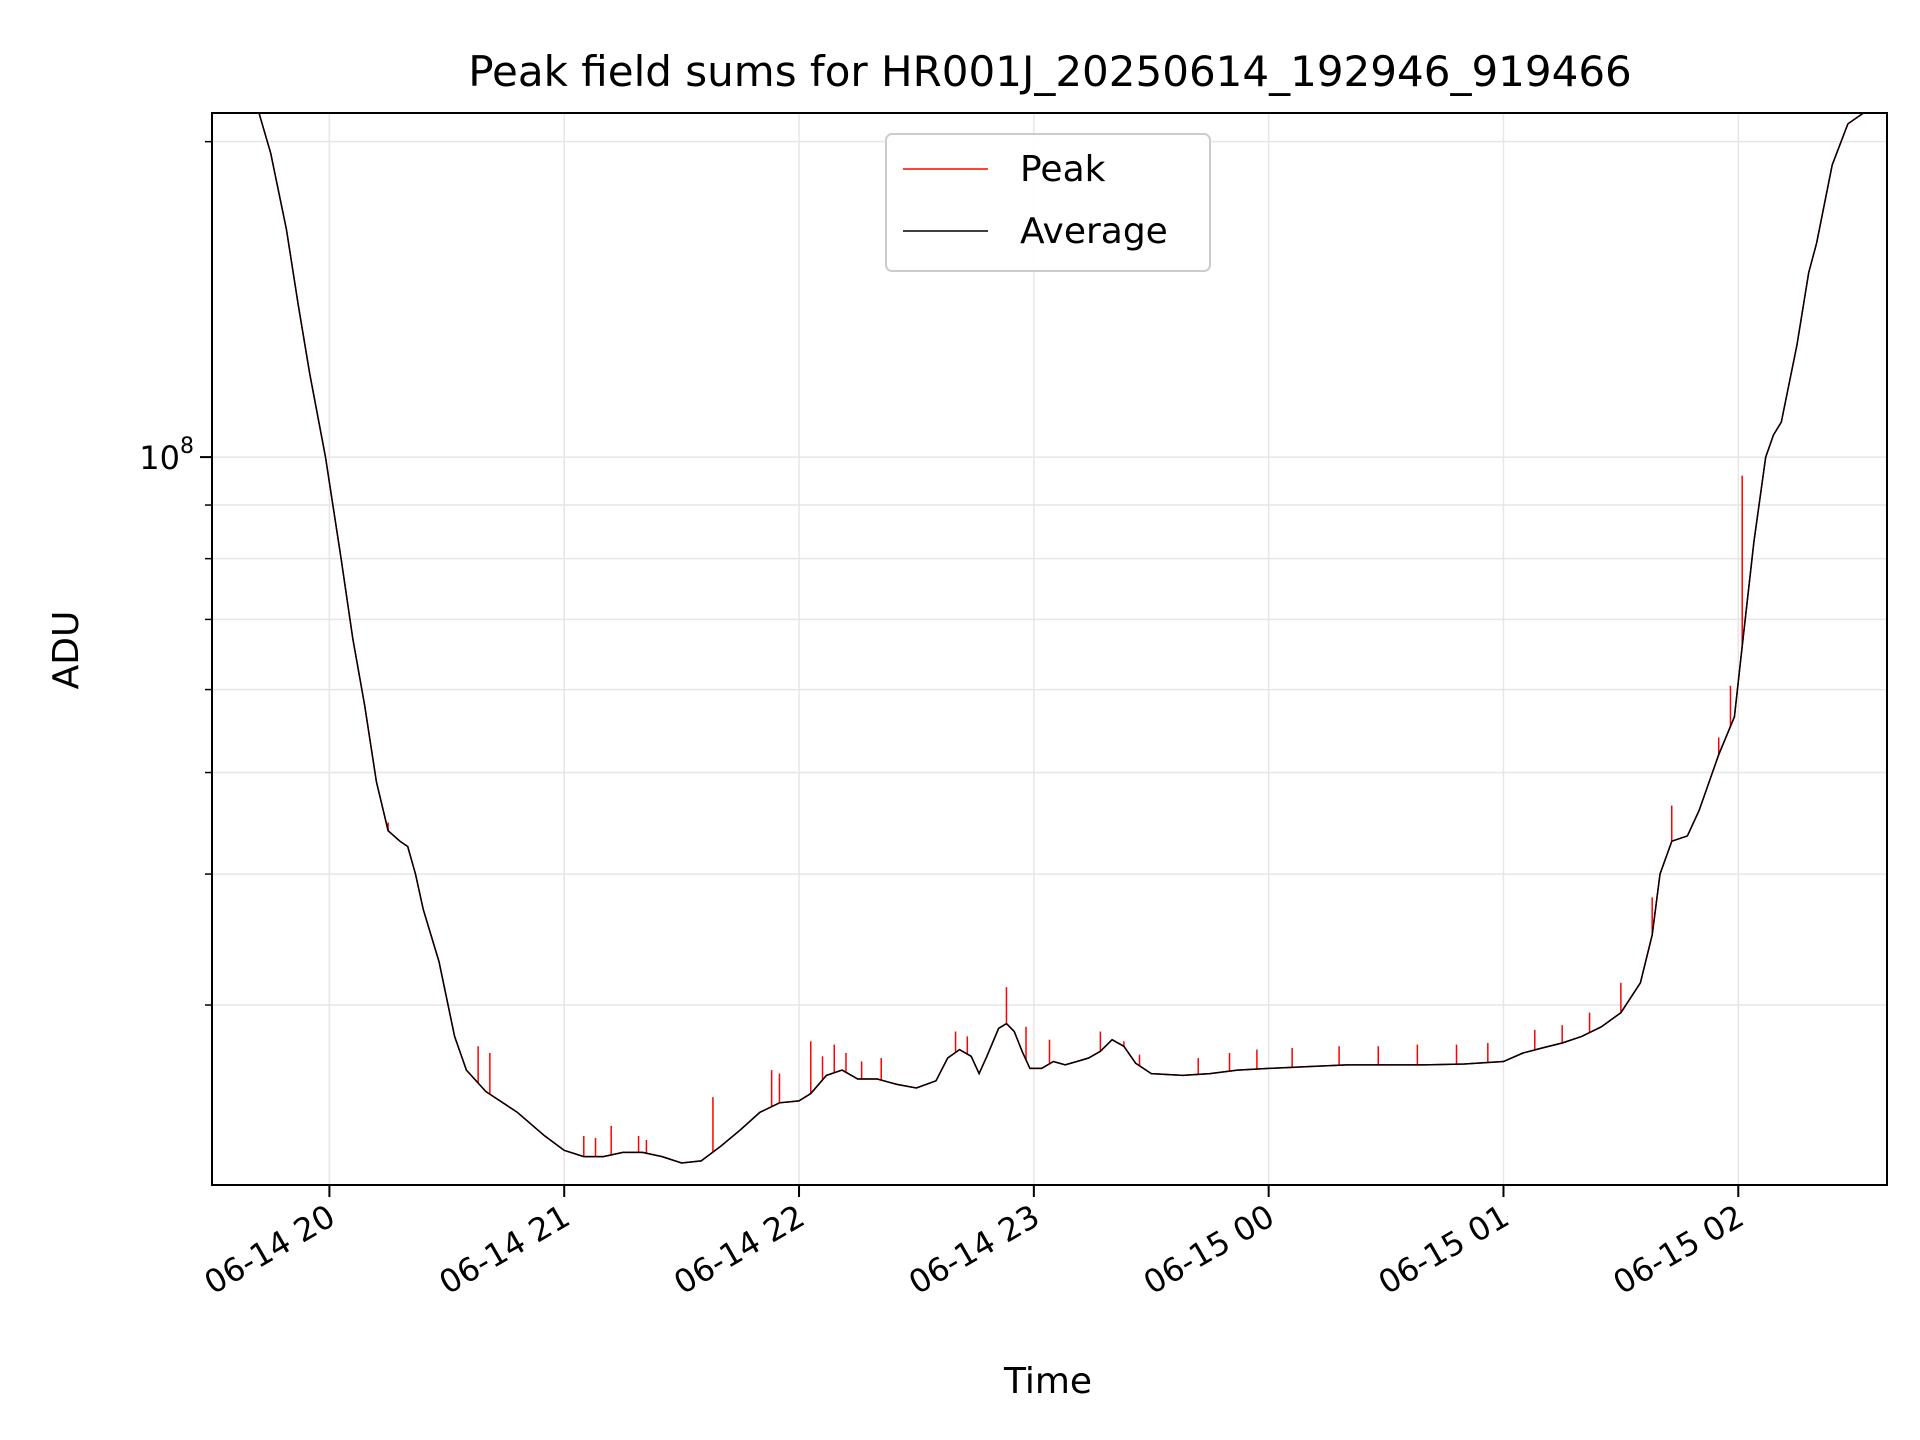  What do you see at coordinates (66, 650) in the screenshot?
I see `y-axis-label: ADU` at bounding box center [66, 650].